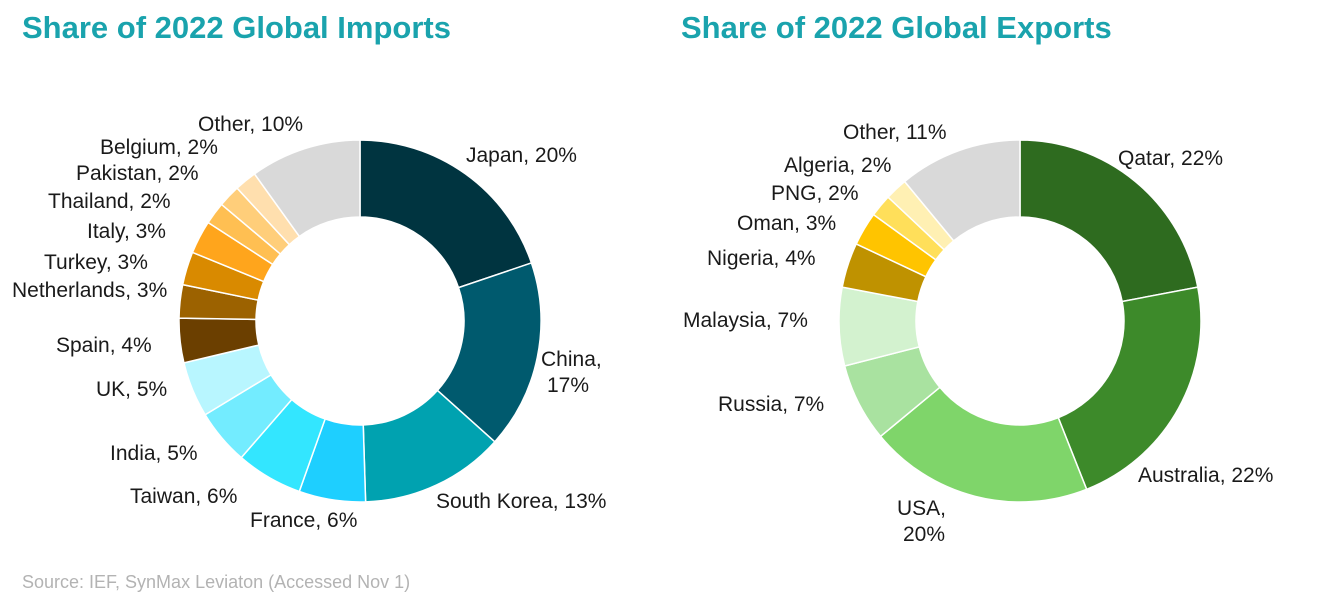 The image size is (1317, 600). I want to click on imports-label-thailand: Thailand, 2%, so click(109, 201).